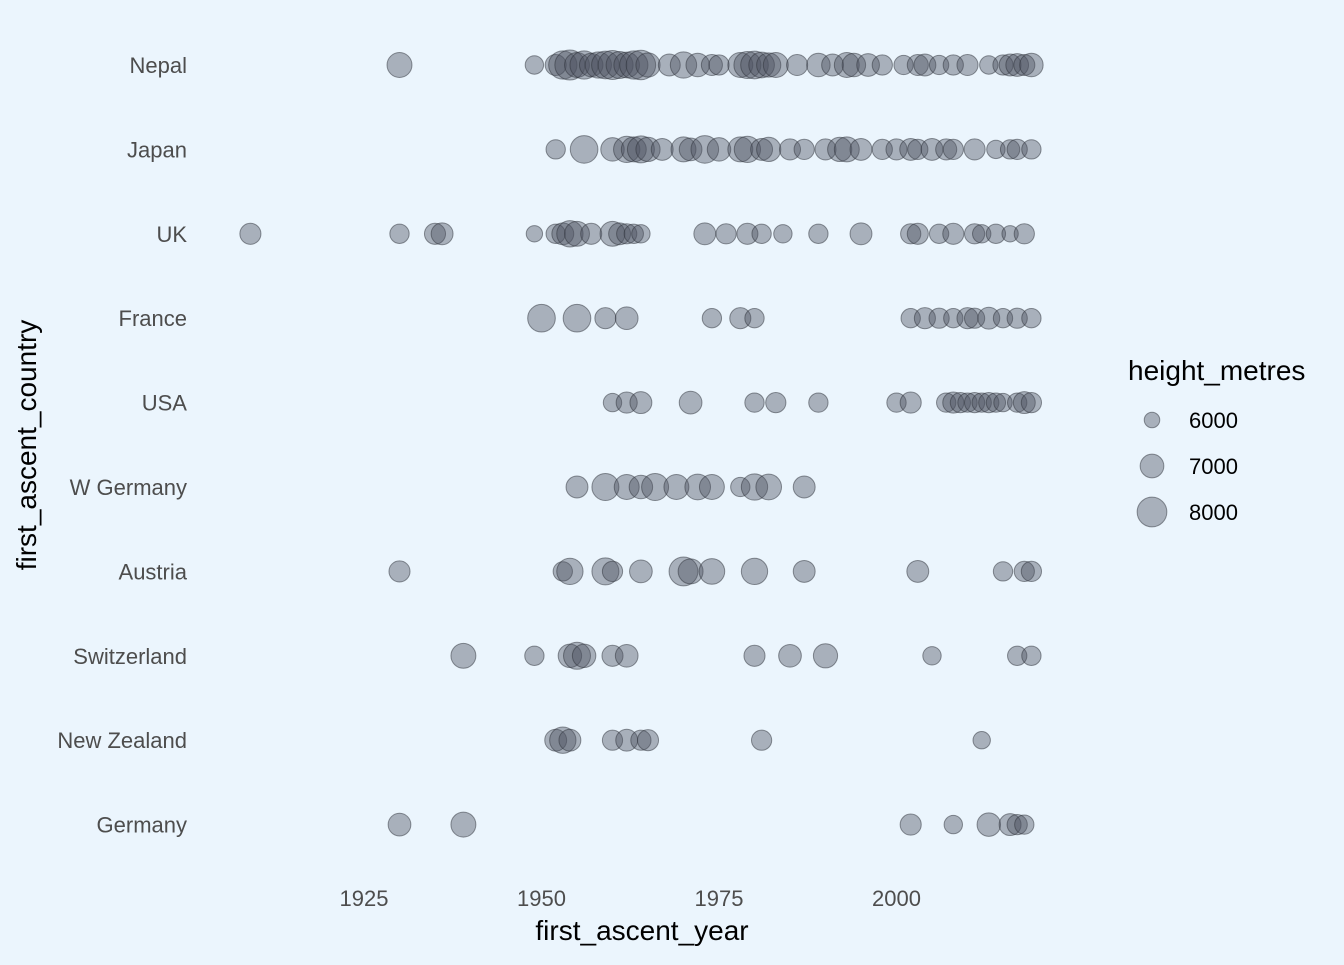  What do you see at coordinates (630, 898) in the screenshot?
I see `x-axis-tick-labels: 1925 1950 1975 2000` at bounding box center [630, 898].